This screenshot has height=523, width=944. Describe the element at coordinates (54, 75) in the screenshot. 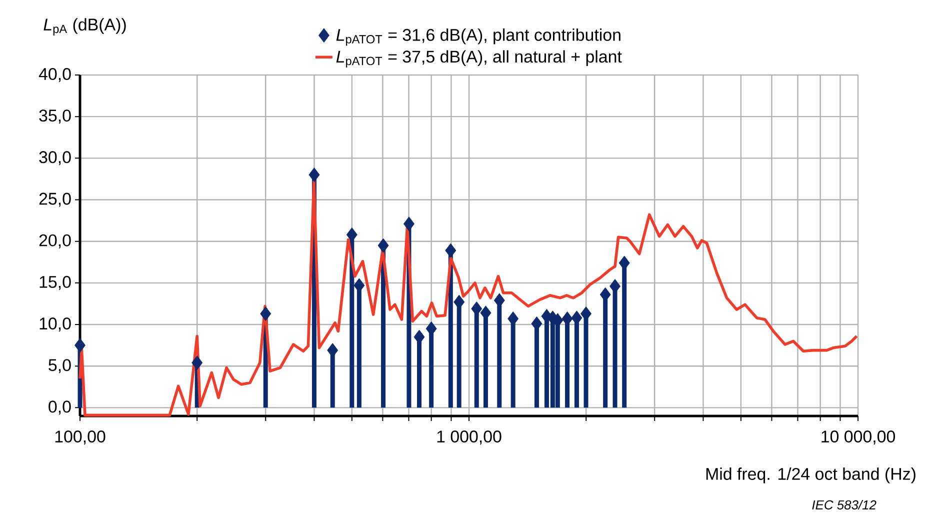

I see `y-tick-label: 40,0` at that location.